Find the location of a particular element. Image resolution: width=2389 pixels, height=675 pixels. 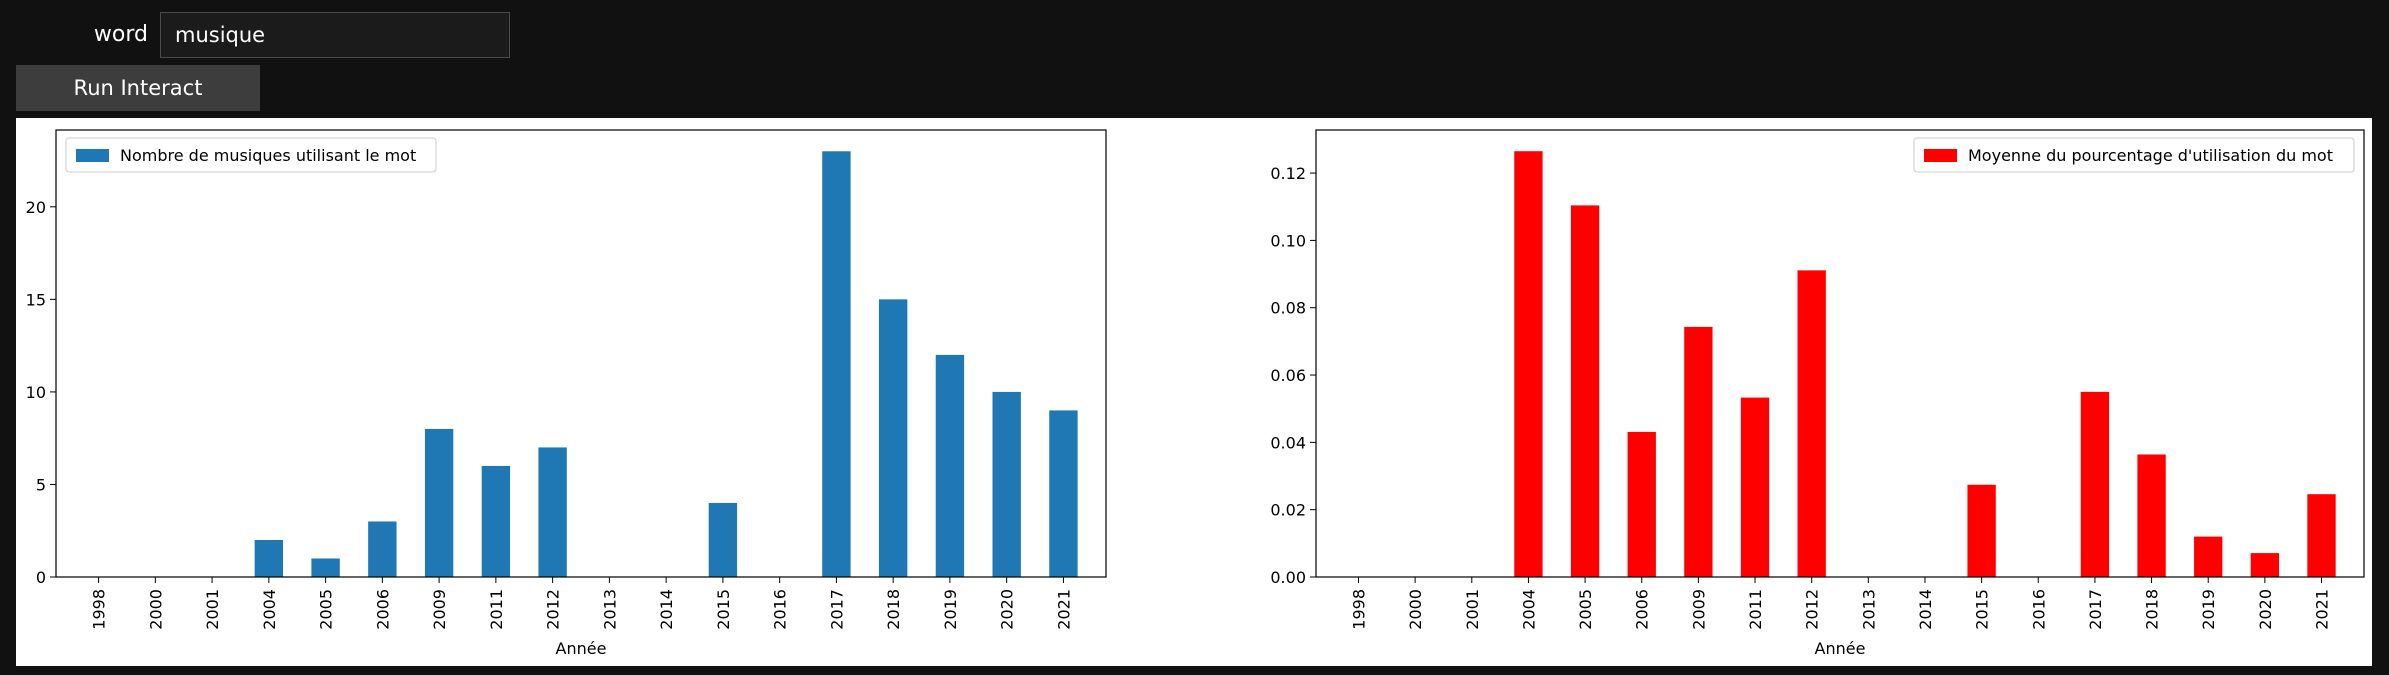

y-tick-label: 15 is located at coordinates (36, 299).